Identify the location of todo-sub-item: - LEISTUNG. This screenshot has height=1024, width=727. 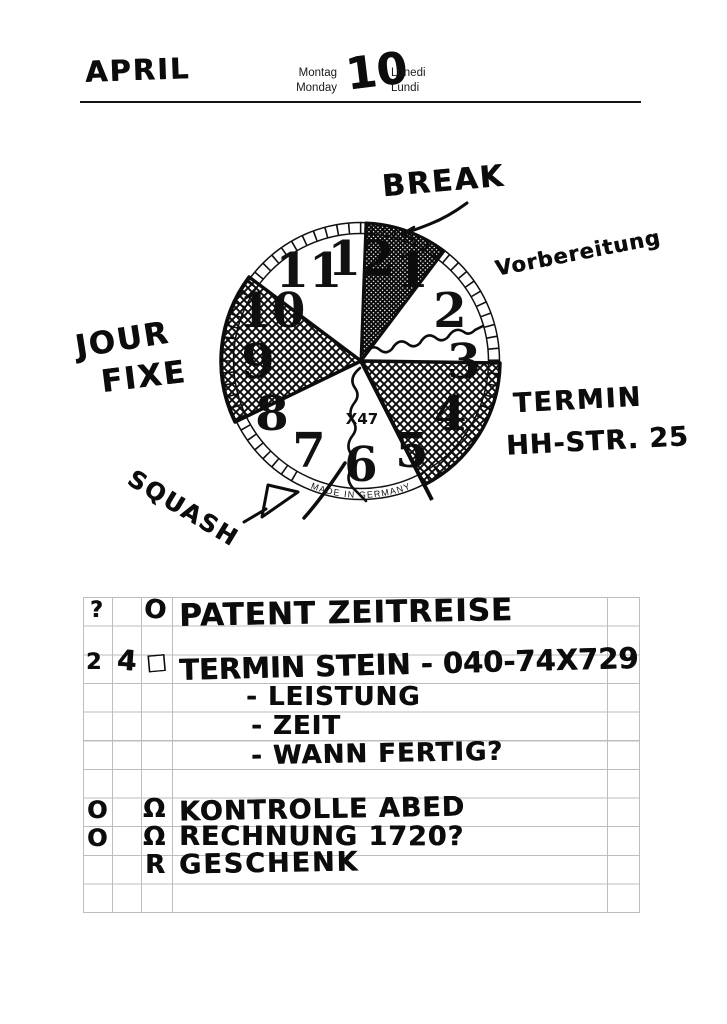
(333, 697).